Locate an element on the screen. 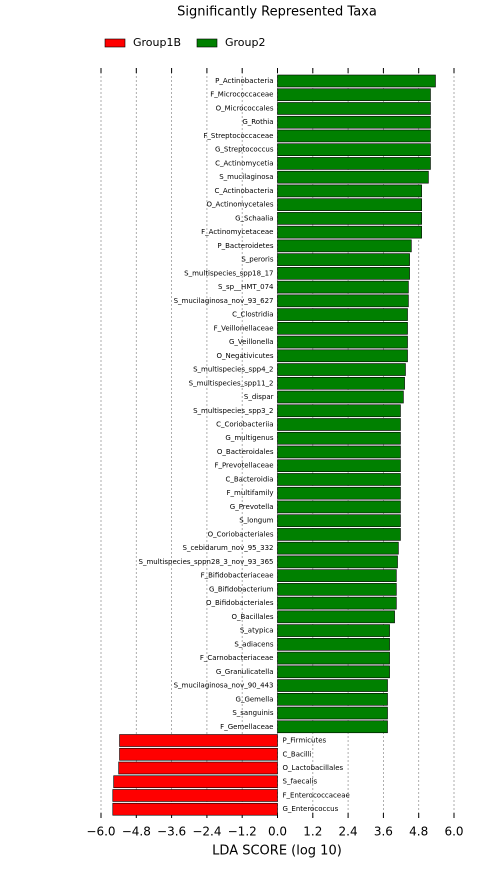 The image size is (504, 871). x-tick-label: 3.6 is located at coordinates (383, 832).